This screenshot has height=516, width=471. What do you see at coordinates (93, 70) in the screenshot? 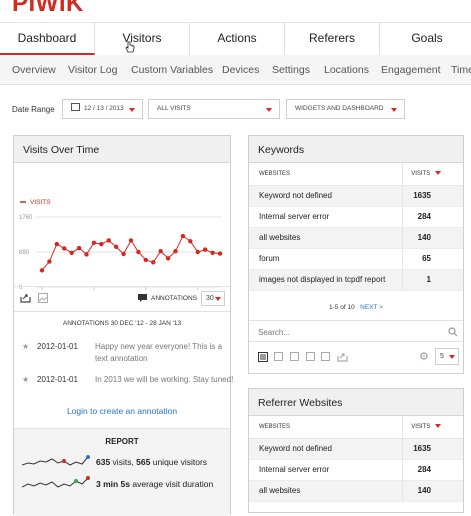
I see `subnav-visitor-log: Visitor Log` at bounding box center [93, 70].